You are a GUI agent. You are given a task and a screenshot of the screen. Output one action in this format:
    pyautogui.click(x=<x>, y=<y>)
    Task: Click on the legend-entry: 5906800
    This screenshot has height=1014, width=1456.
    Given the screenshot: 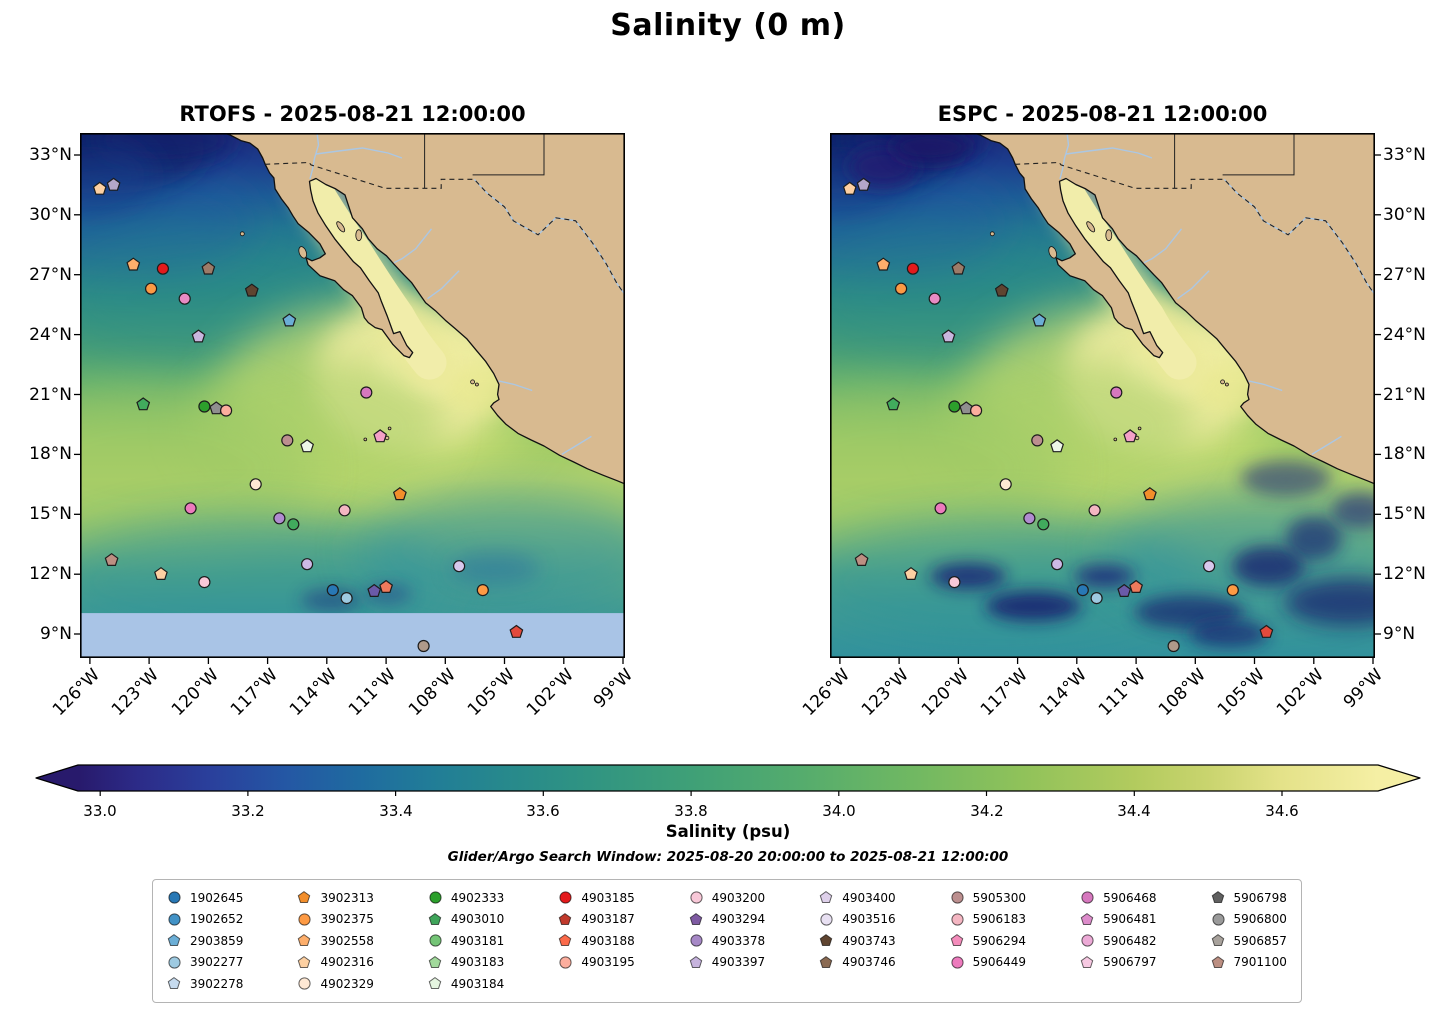 What is the action you would take?
    pyautogui.click(x=1249, y=920)
    